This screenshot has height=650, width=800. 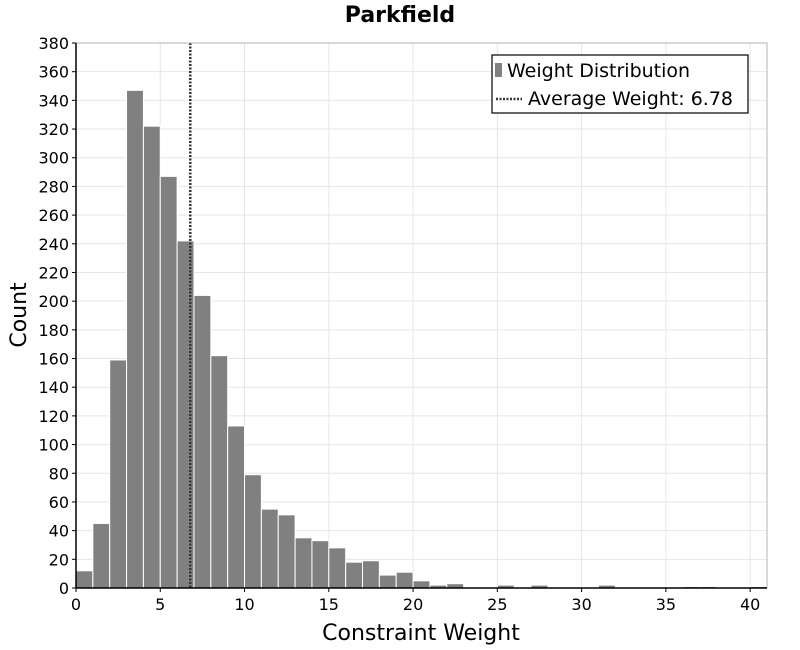 What do you see at coordinates (53, 43) in the screenshot?
I see `y-tick-label: 380` at bounding box center [53, 43].